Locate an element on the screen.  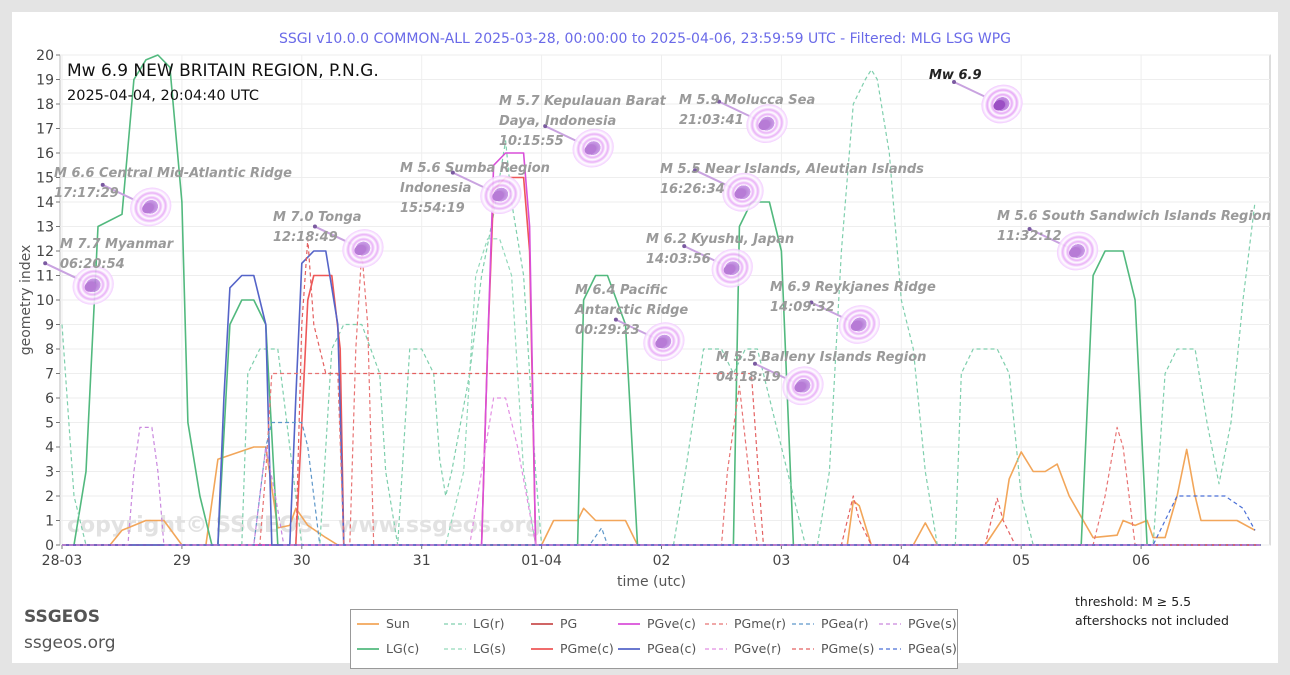
legend-label: LG(c) is located at coordinates (402, 648).